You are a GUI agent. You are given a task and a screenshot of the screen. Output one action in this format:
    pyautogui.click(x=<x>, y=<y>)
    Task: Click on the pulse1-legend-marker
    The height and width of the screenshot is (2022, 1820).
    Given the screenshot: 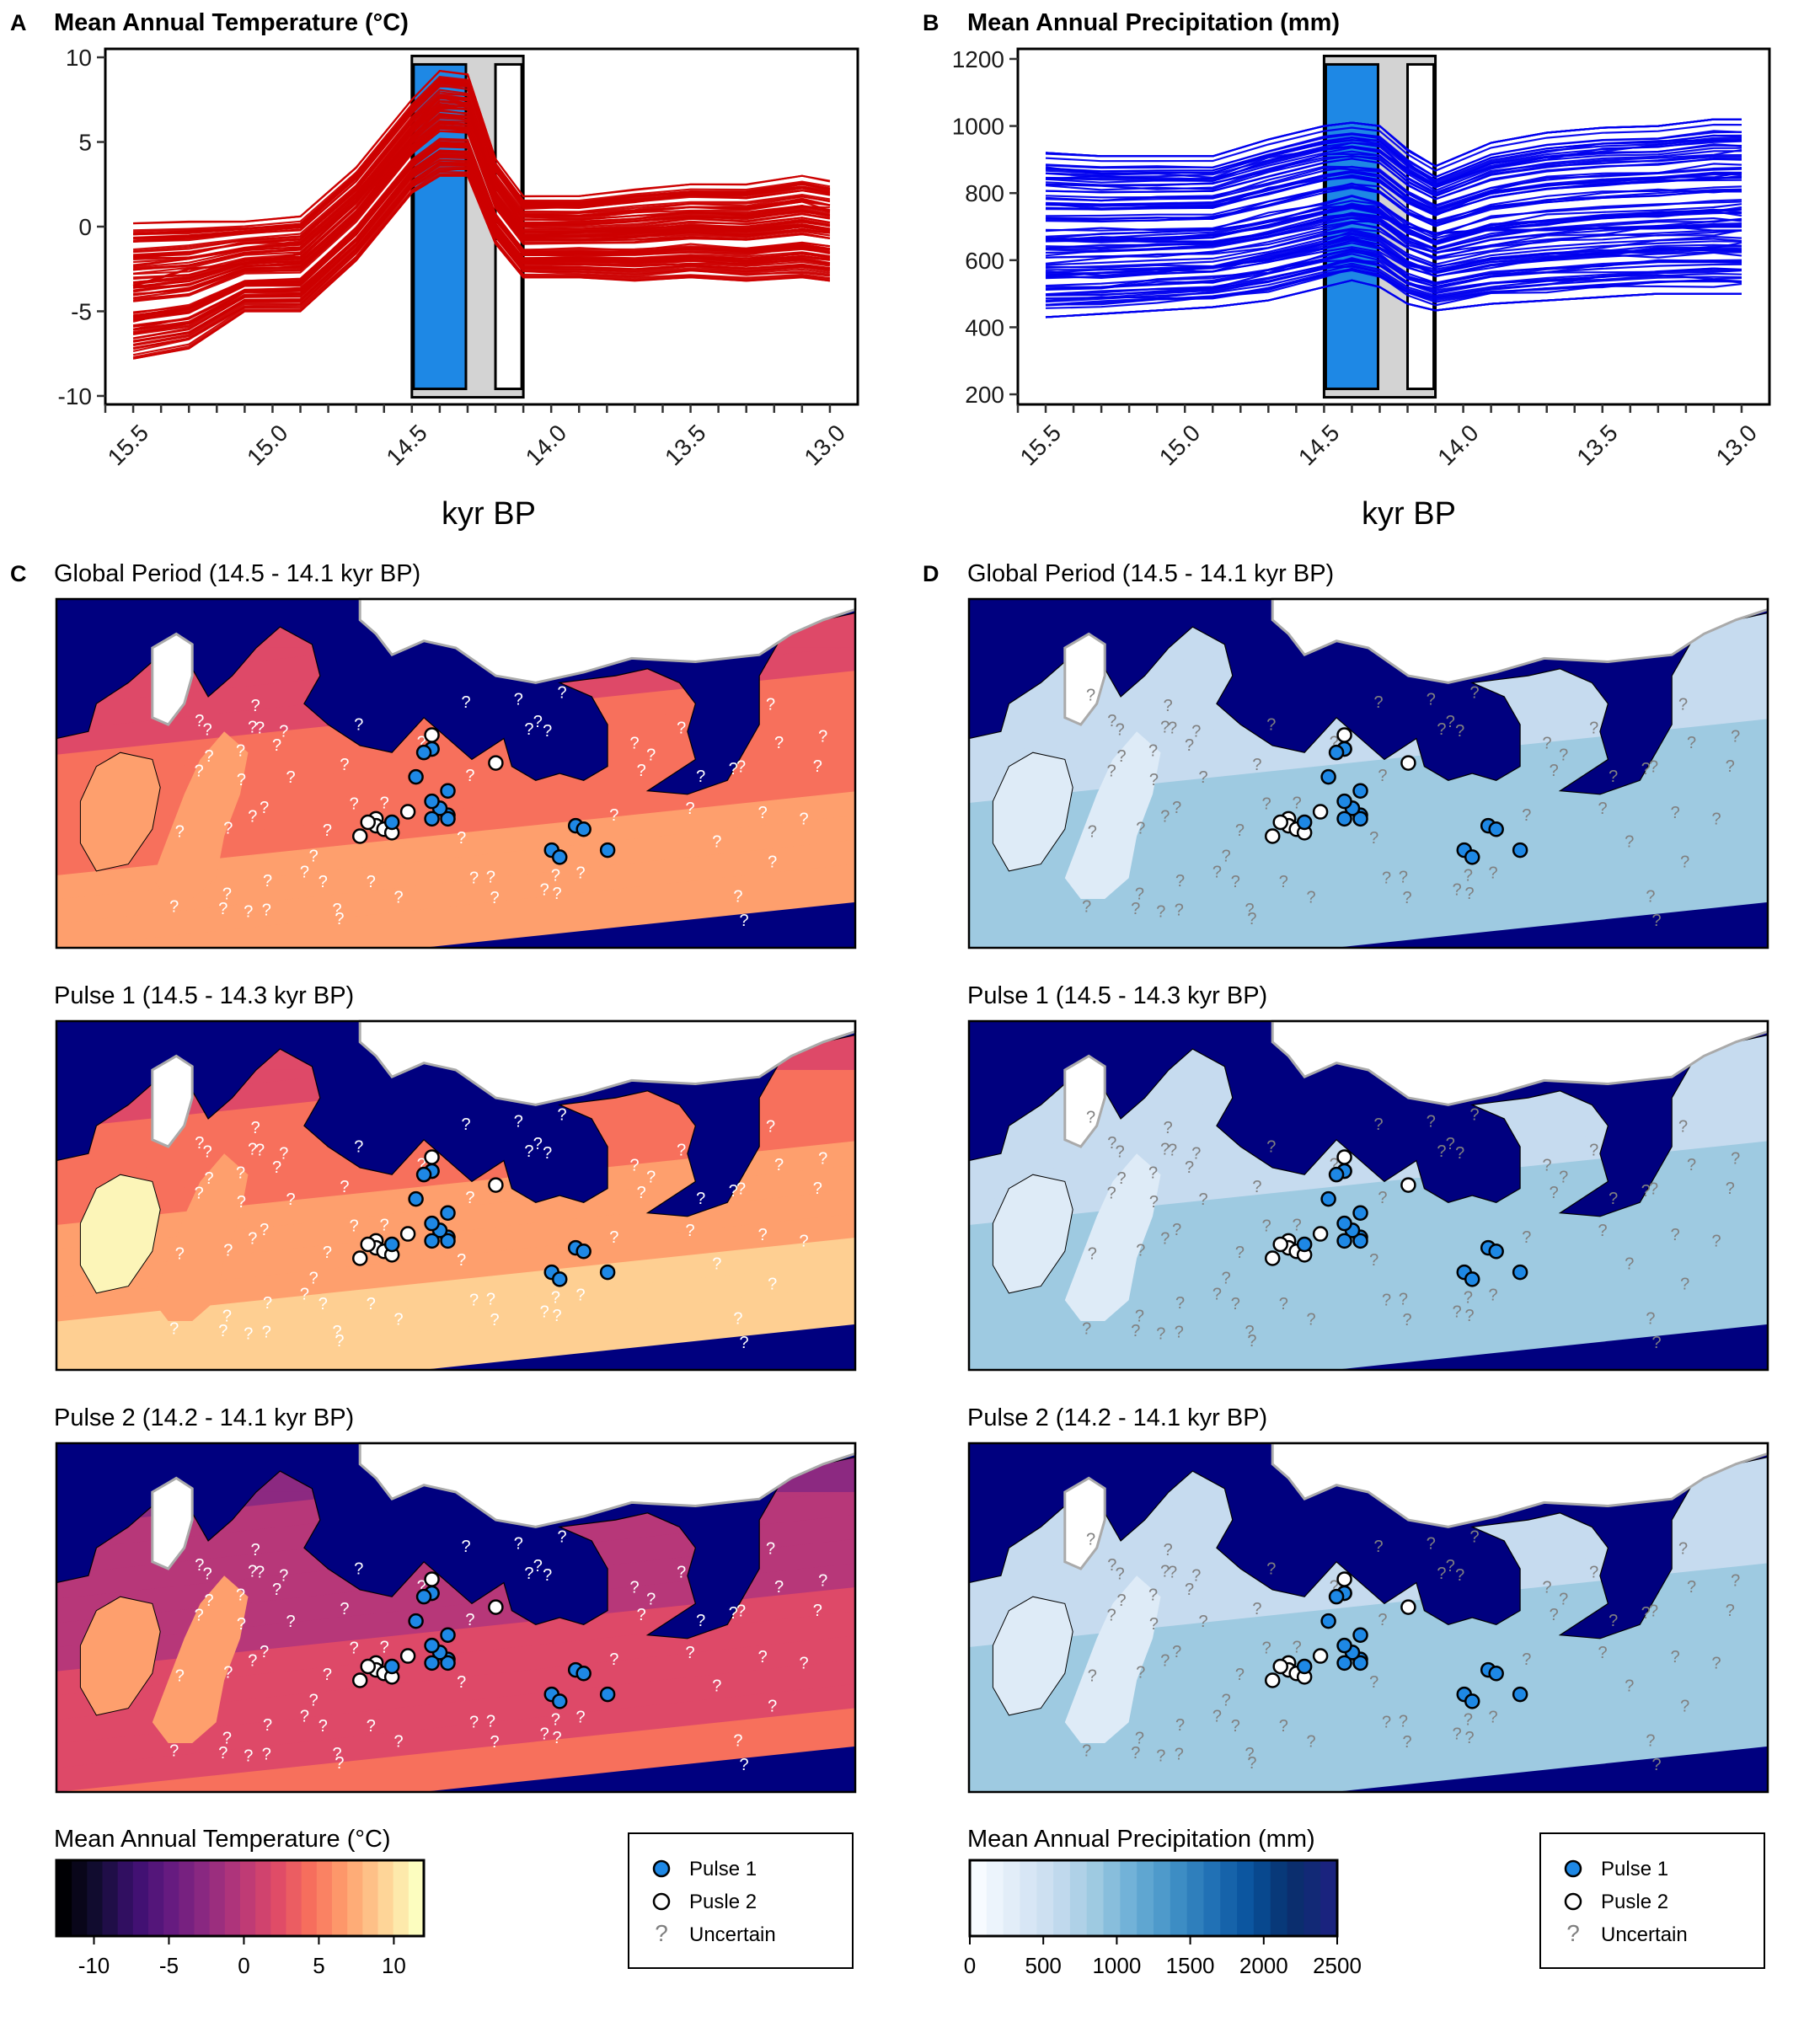 What is the action you would take?
    pyautogui.click(x=1573, y=1868)
    